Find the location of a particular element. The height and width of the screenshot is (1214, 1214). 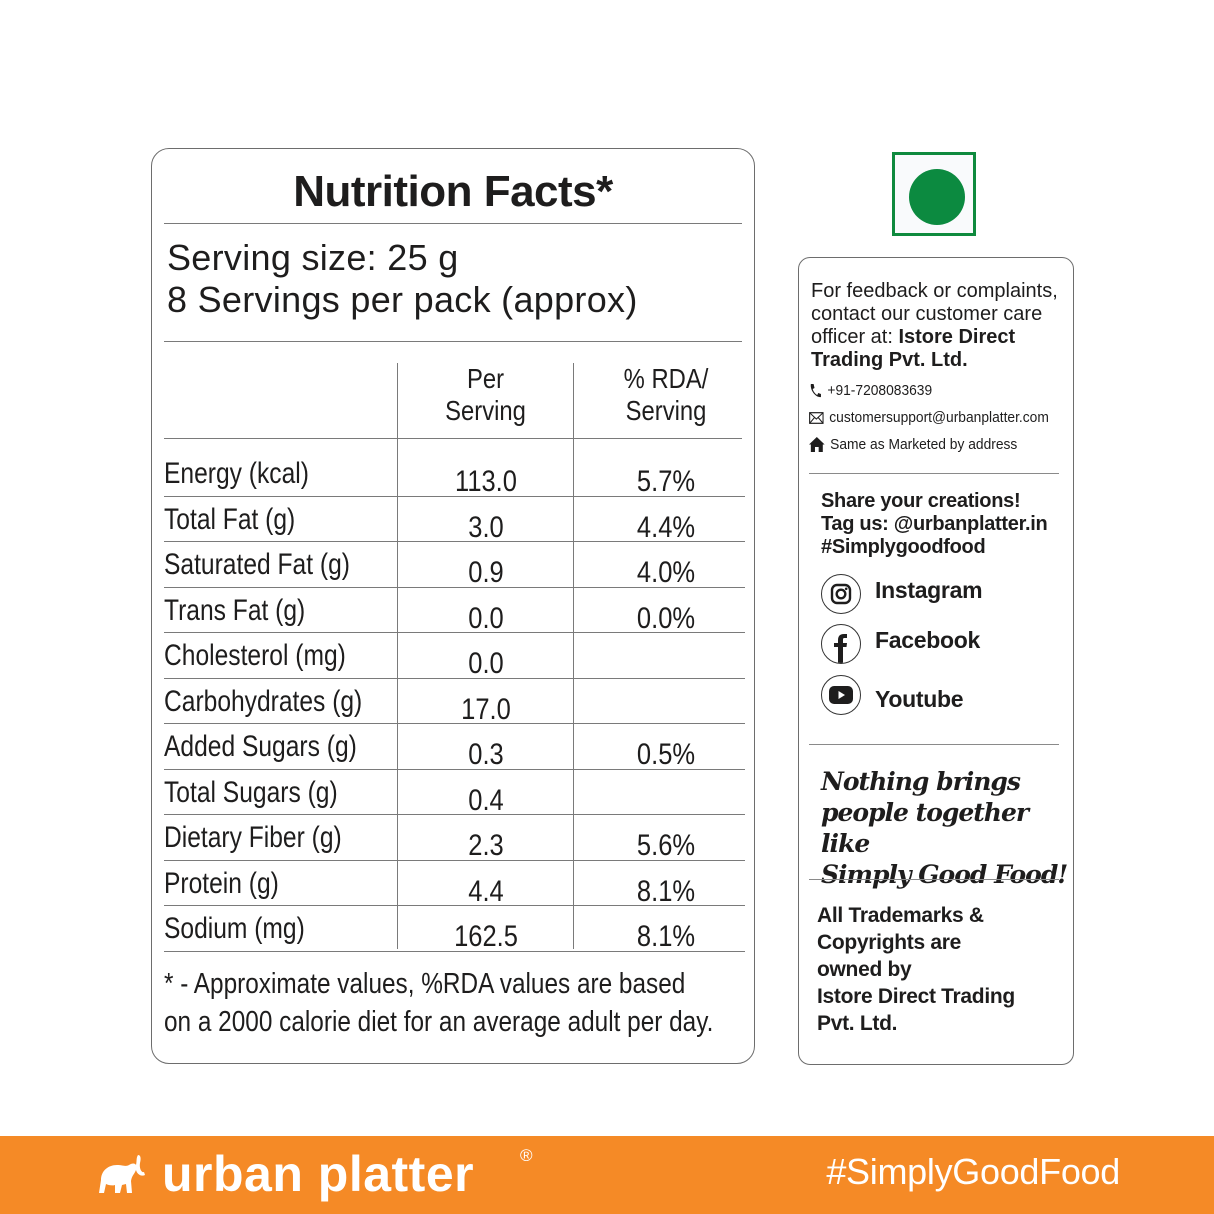

per-serving-value: 0.9 is located at coordinates (486, 572).